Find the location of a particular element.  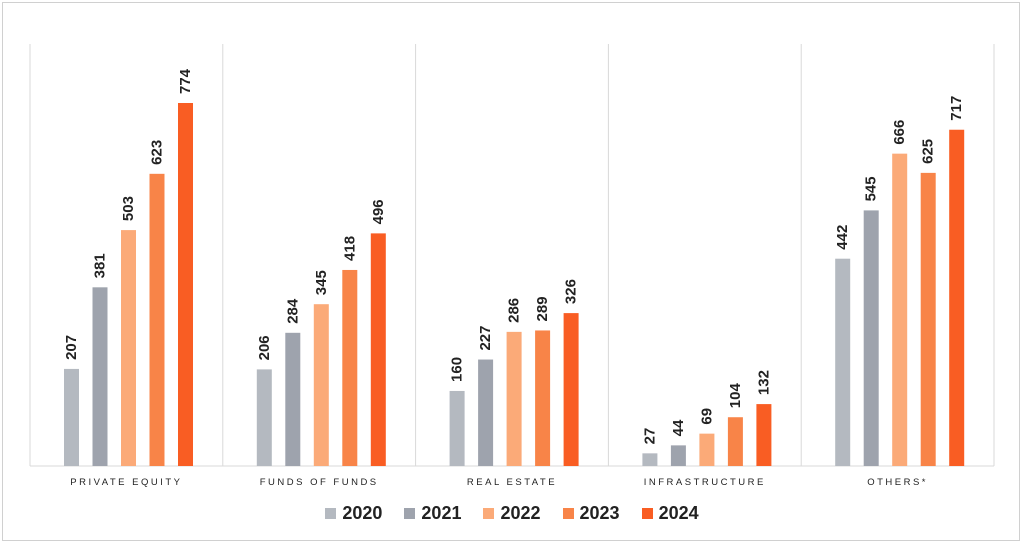

bar-real-estate-2022 is located at coordinates (514, 398).